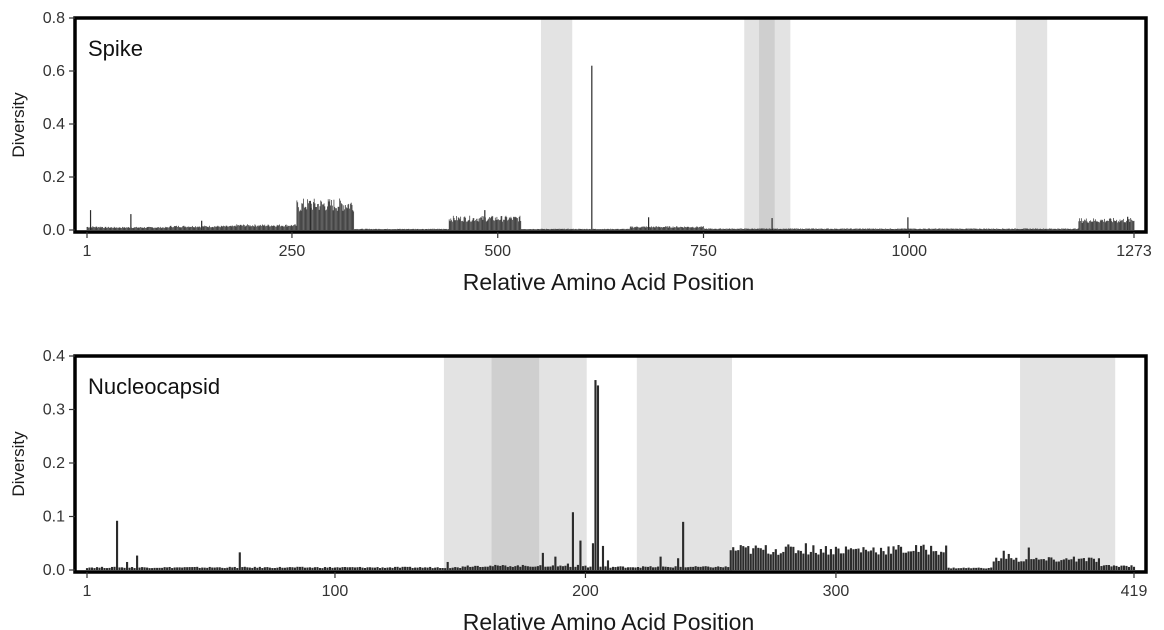 The image size is (1164, 630). I want to click on nucleocapsid-y-tick-label: 0.2, so click(54, 463).